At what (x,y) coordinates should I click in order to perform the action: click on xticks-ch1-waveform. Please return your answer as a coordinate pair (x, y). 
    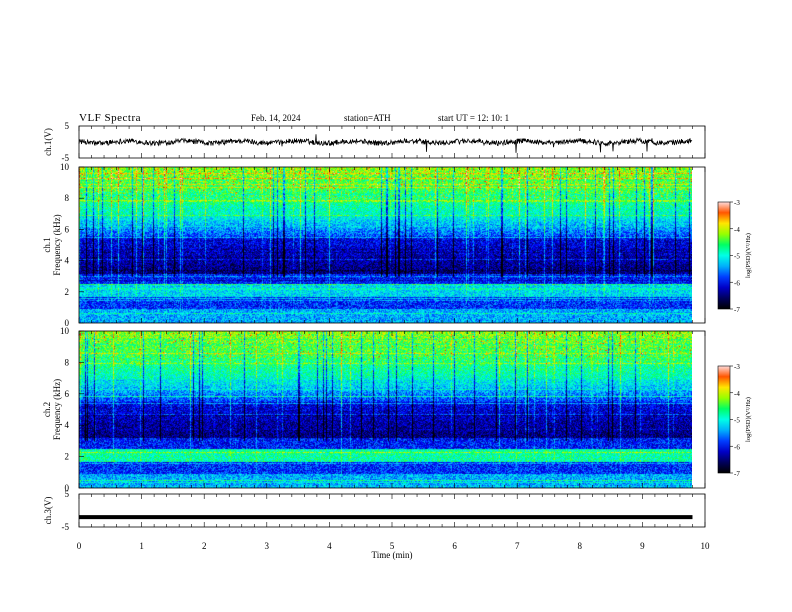
    Looking at the image, I should click on (392, 142).